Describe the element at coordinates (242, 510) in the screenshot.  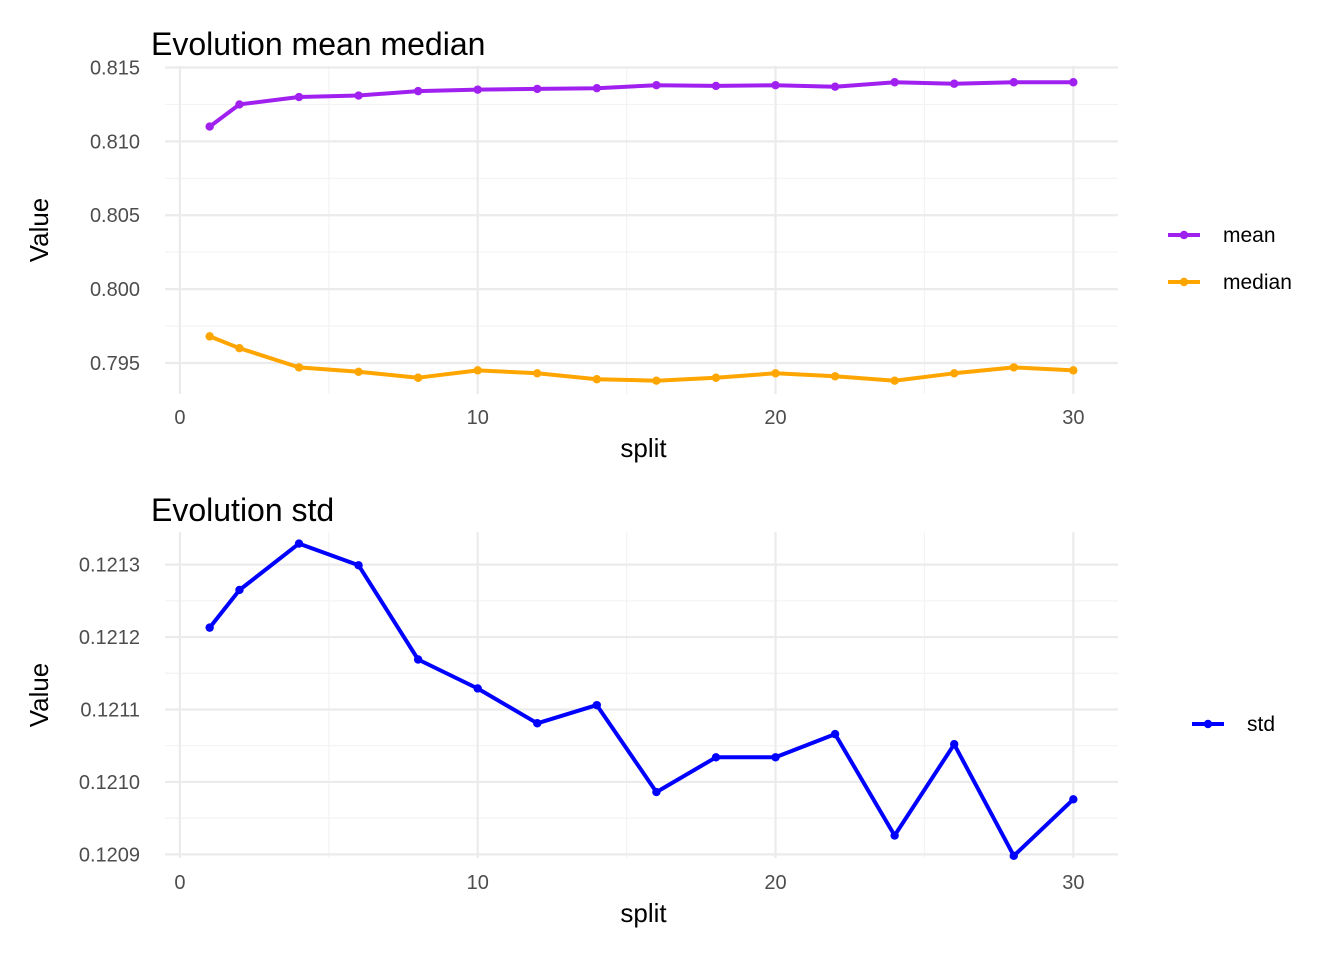
I see `chart-title: Evolution std` at that location.